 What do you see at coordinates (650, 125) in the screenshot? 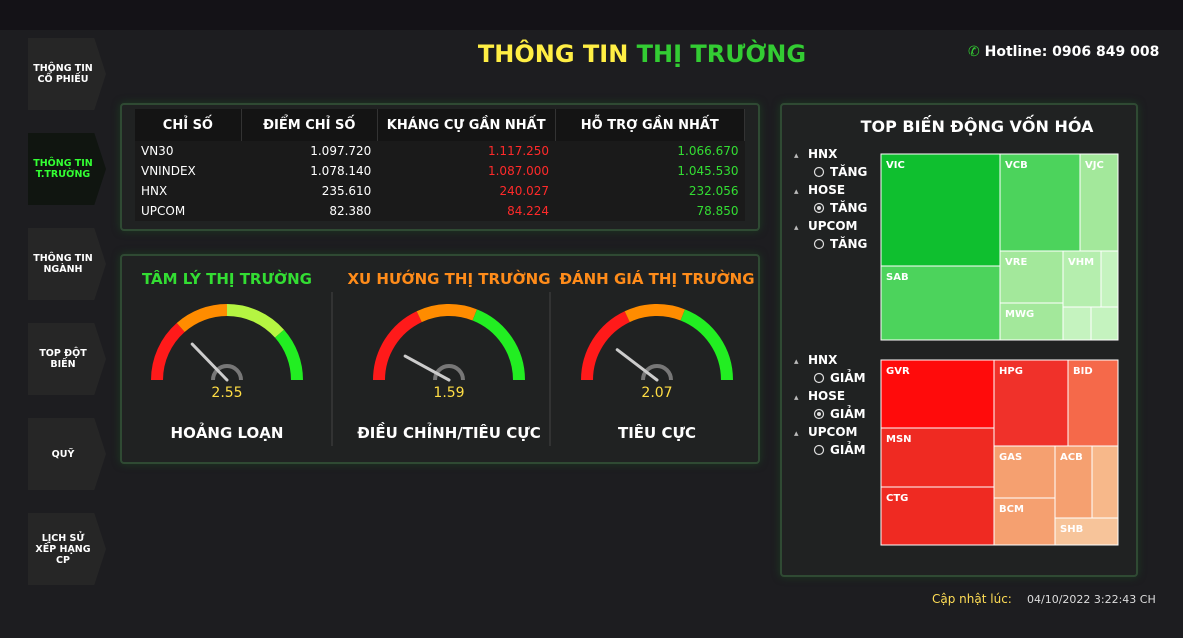
I see `column-header: HỖ TRỢ GẦN NHẤT` at bounding box center [650, 125].